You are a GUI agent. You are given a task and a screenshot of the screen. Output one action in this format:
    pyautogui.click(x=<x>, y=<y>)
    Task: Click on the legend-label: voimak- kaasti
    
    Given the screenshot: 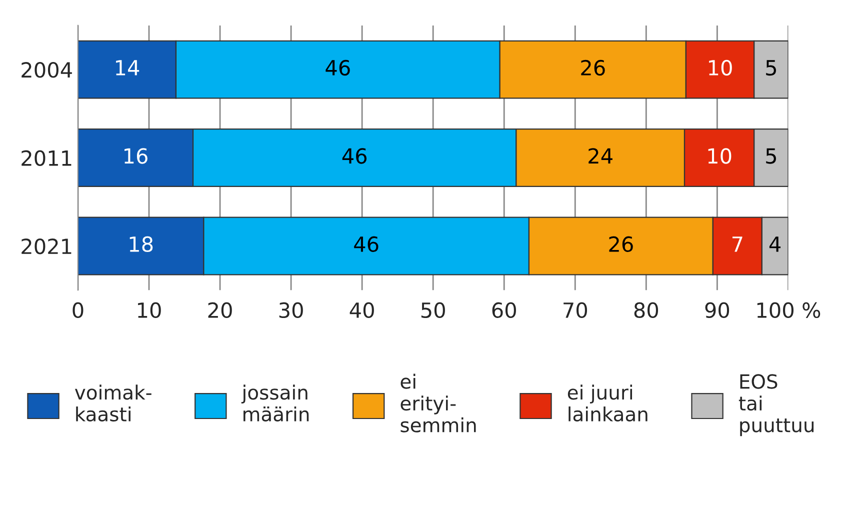 What is the action you would take?
    pyautogui.click(x=113, y=403)
    